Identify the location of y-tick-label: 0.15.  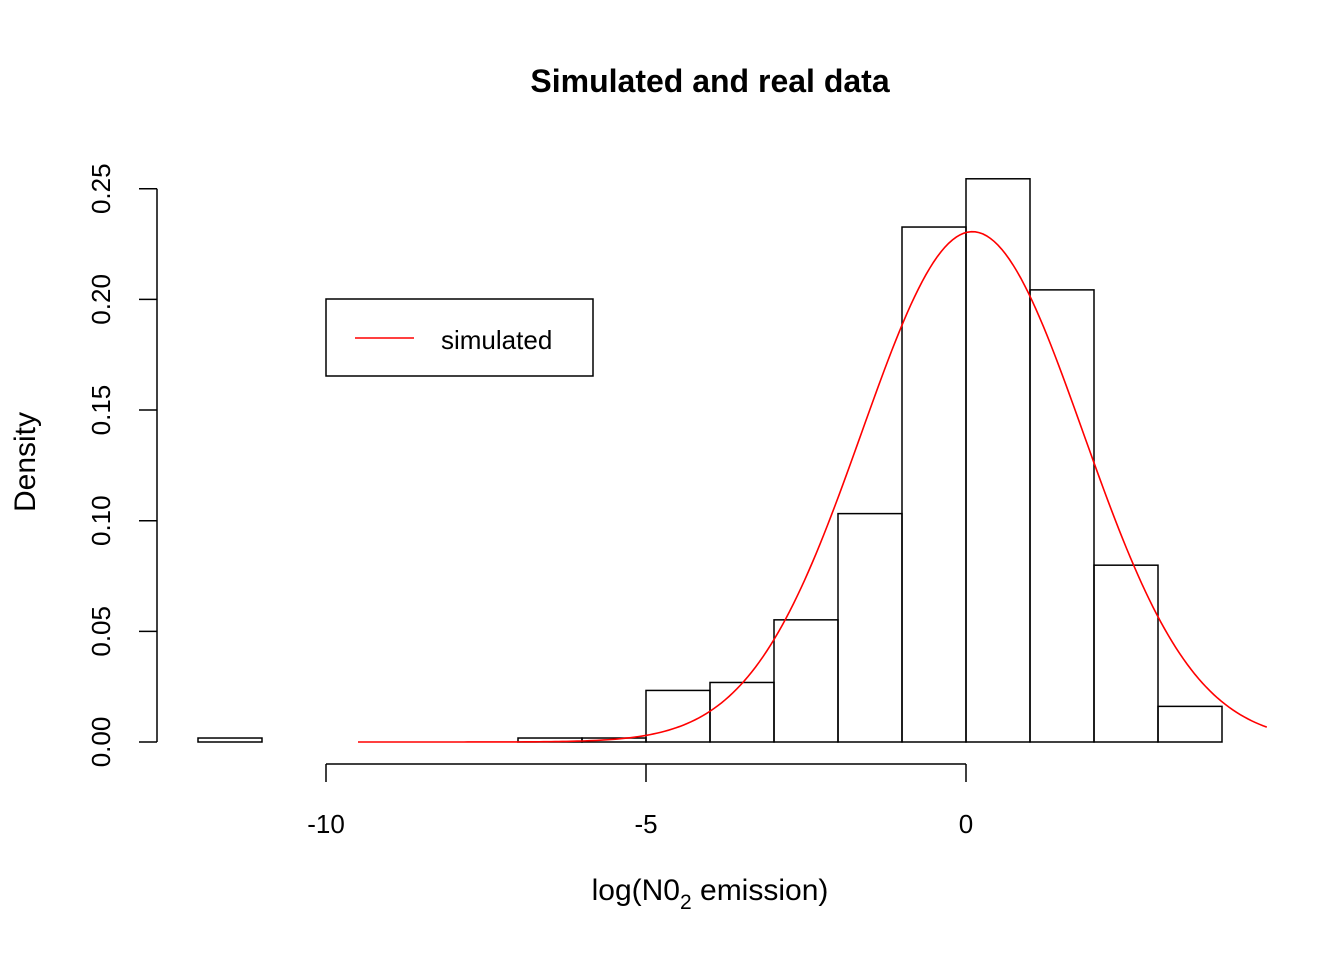
(101, 410).